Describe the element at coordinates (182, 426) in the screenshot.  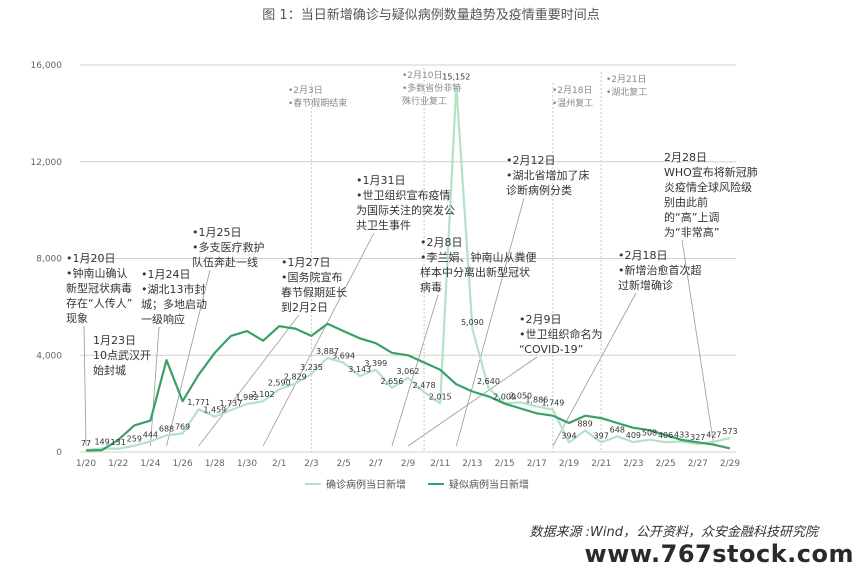
I see `data-label: 769` at that location.